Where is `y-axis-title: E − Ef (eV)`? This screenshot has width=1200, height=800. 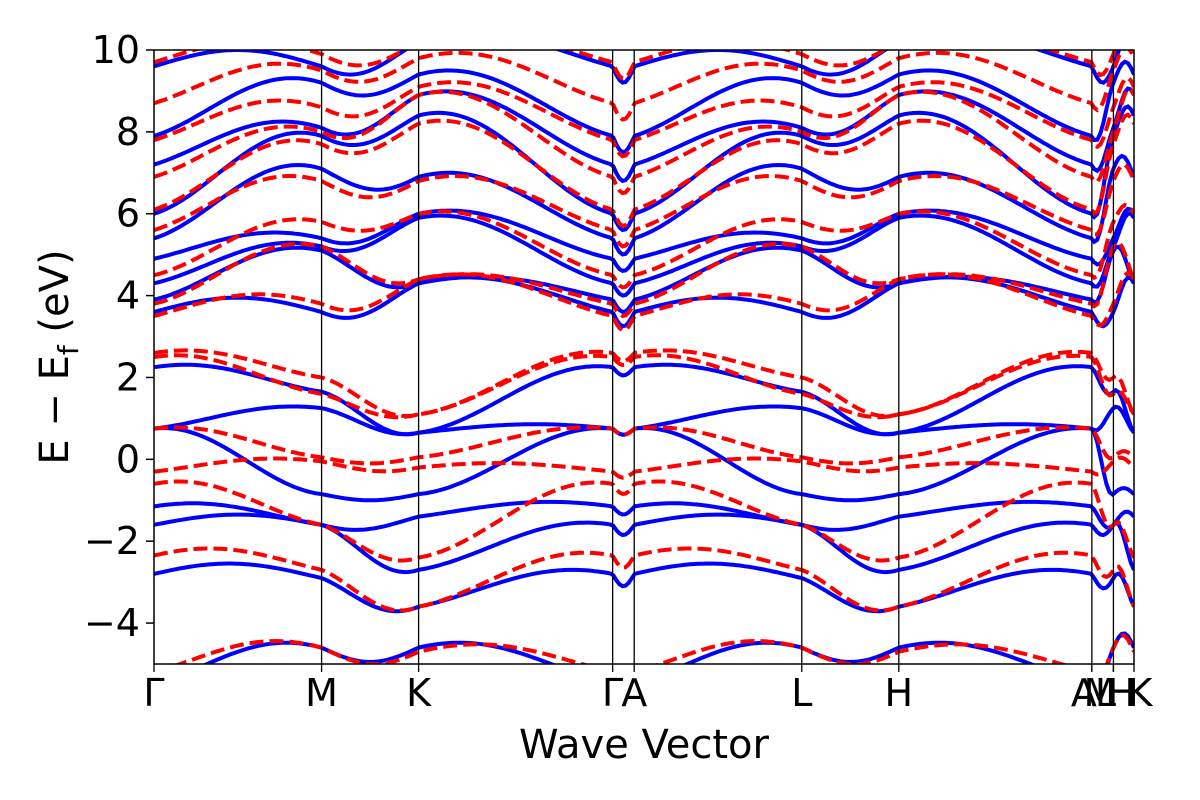 y-axis-title: E − Ef (eV) is located at coordinates (58, 356).